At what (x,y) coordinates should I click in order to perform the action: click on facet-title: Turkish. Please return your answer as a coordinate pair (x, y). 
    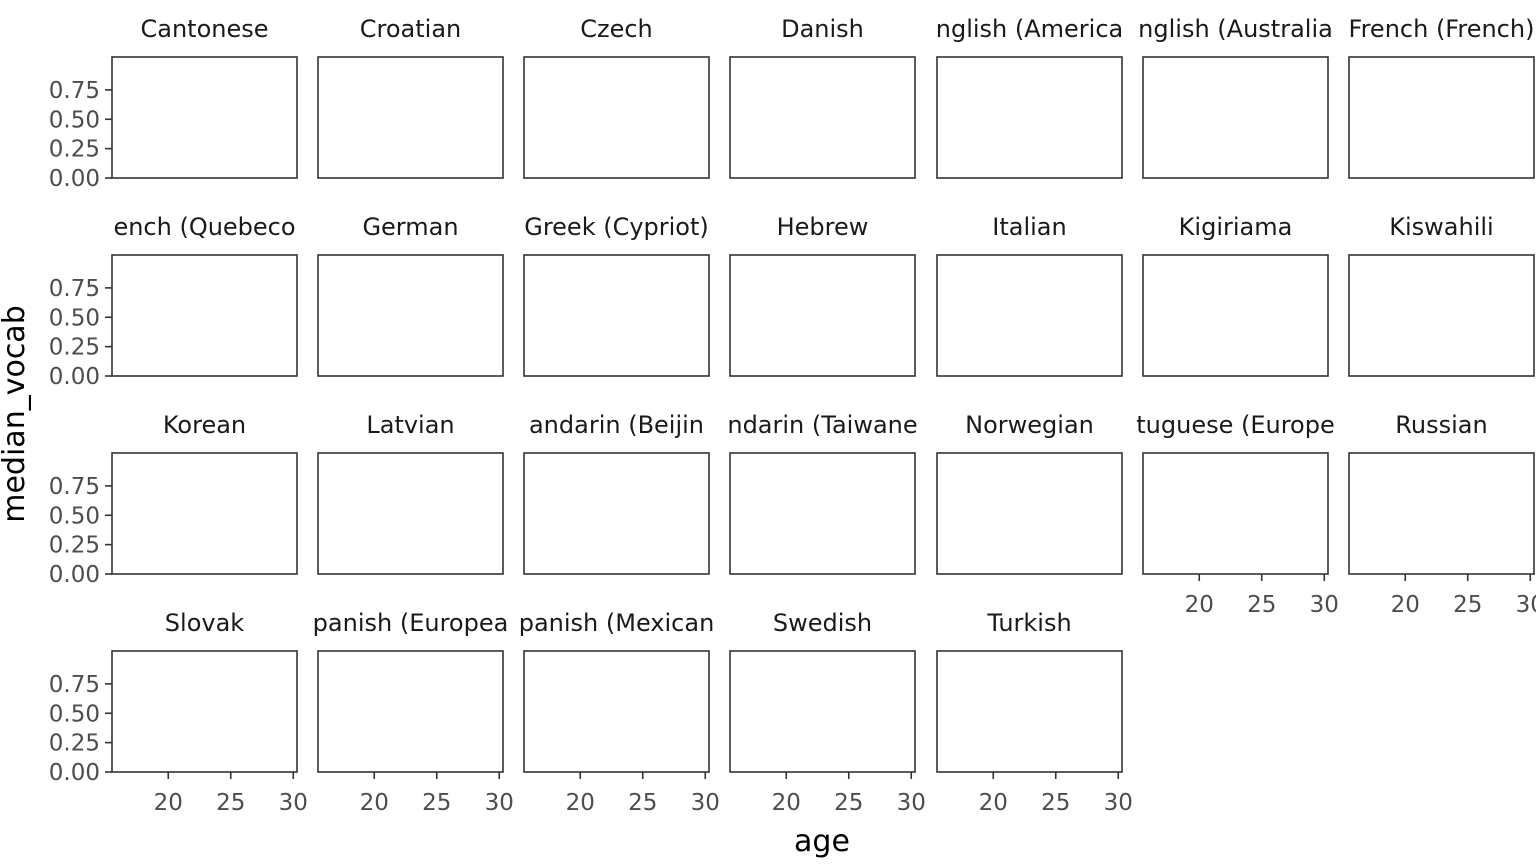
    Looking at the image, I should click on (1028, 623).